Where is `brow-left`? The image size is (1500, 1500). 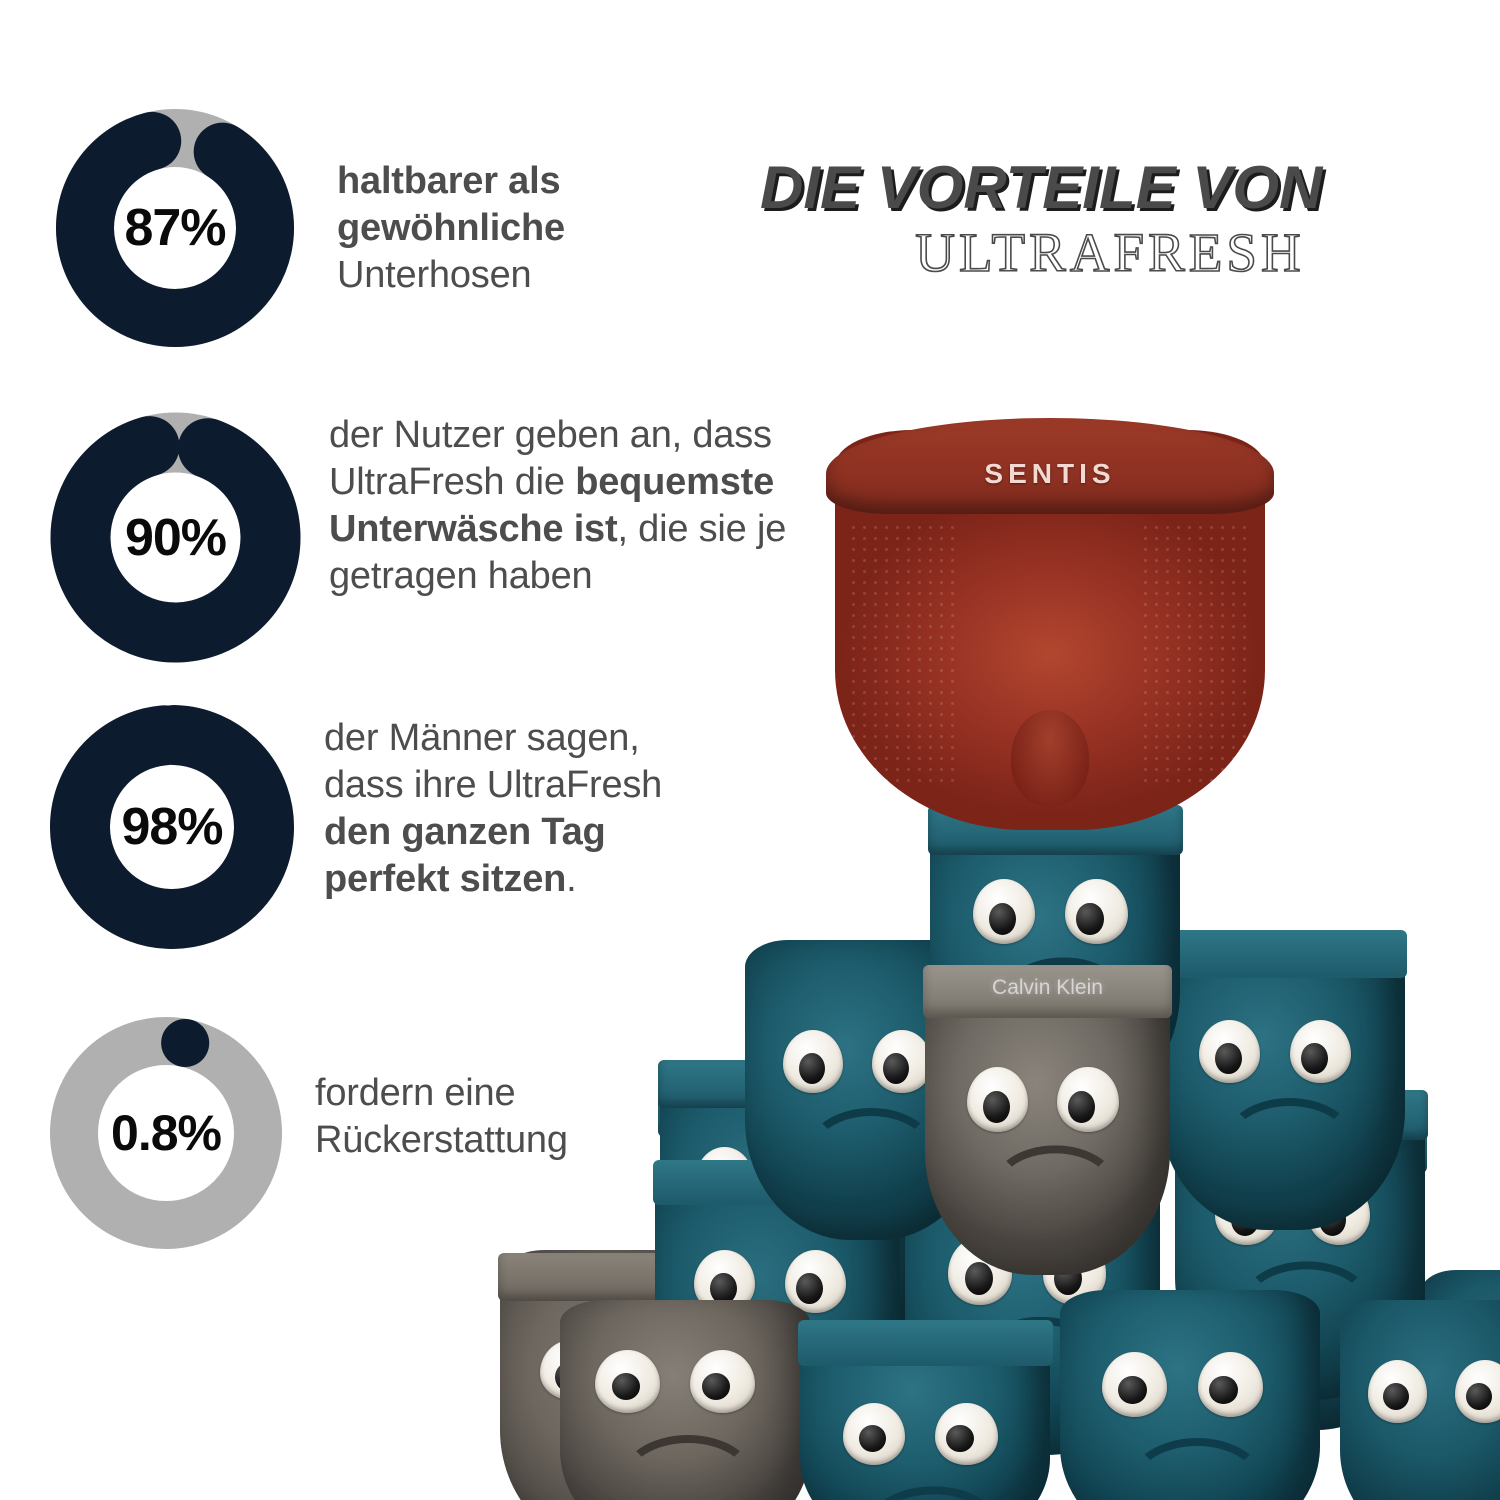 brow-left is located at coordinates (731, 1176).